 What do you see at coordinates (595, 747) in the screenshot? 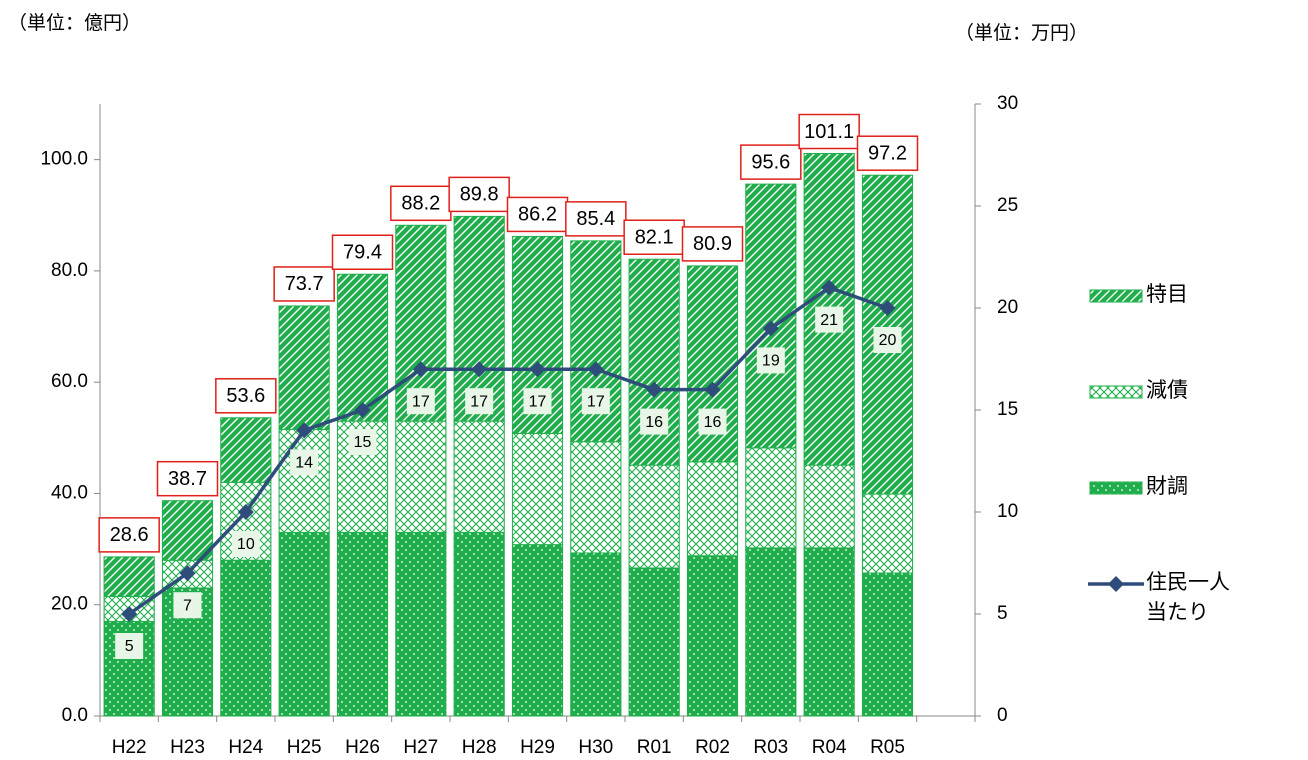
I see `x-tick-label: H30` at bounding box center [595, 747].